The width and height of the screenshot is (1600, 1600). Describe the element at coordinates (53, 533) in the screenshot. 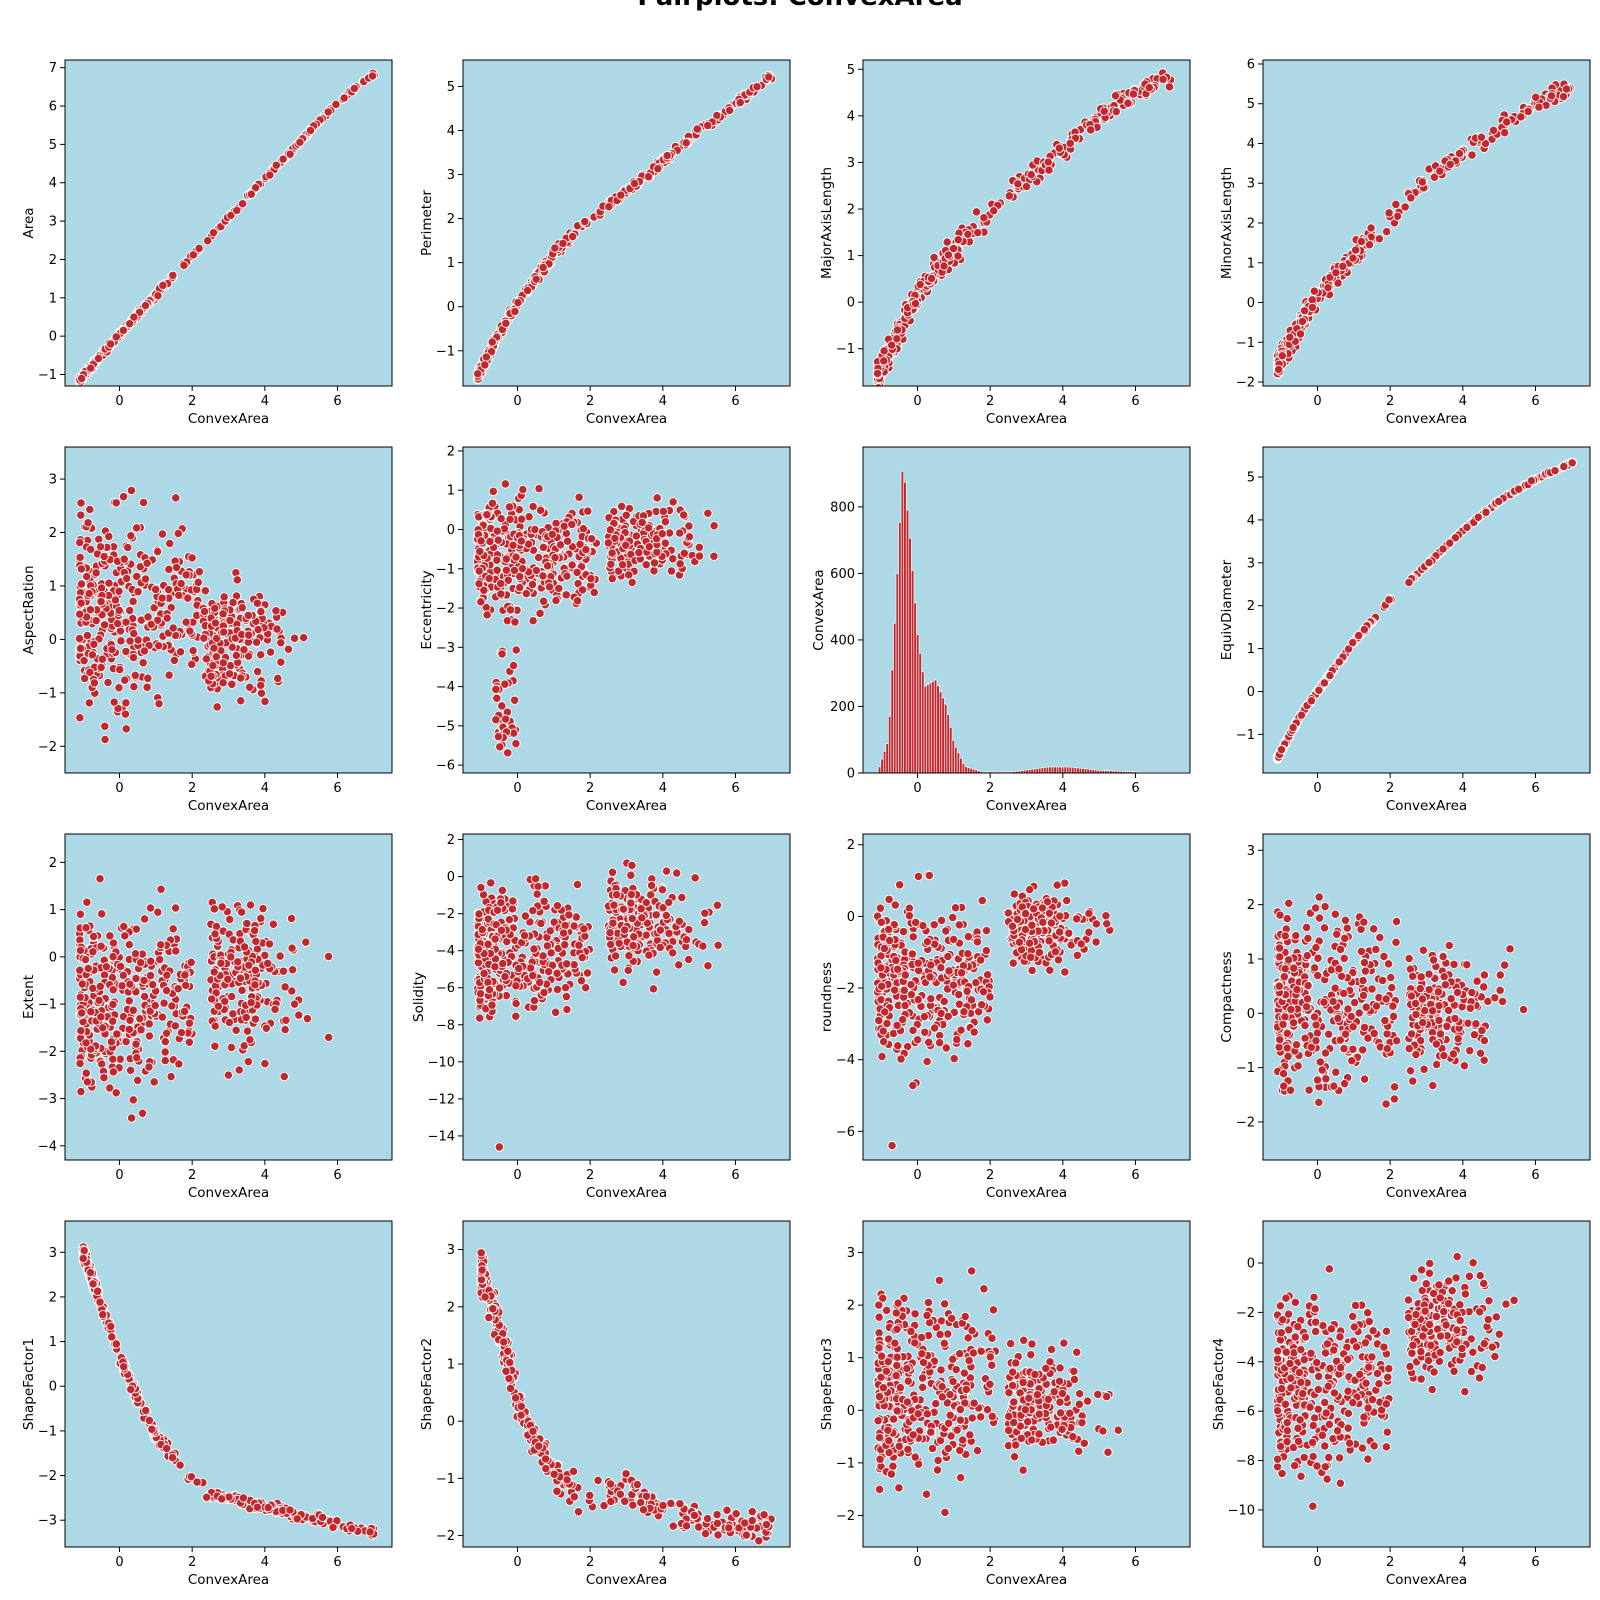

I see `y-tick-label: 2` at that location.